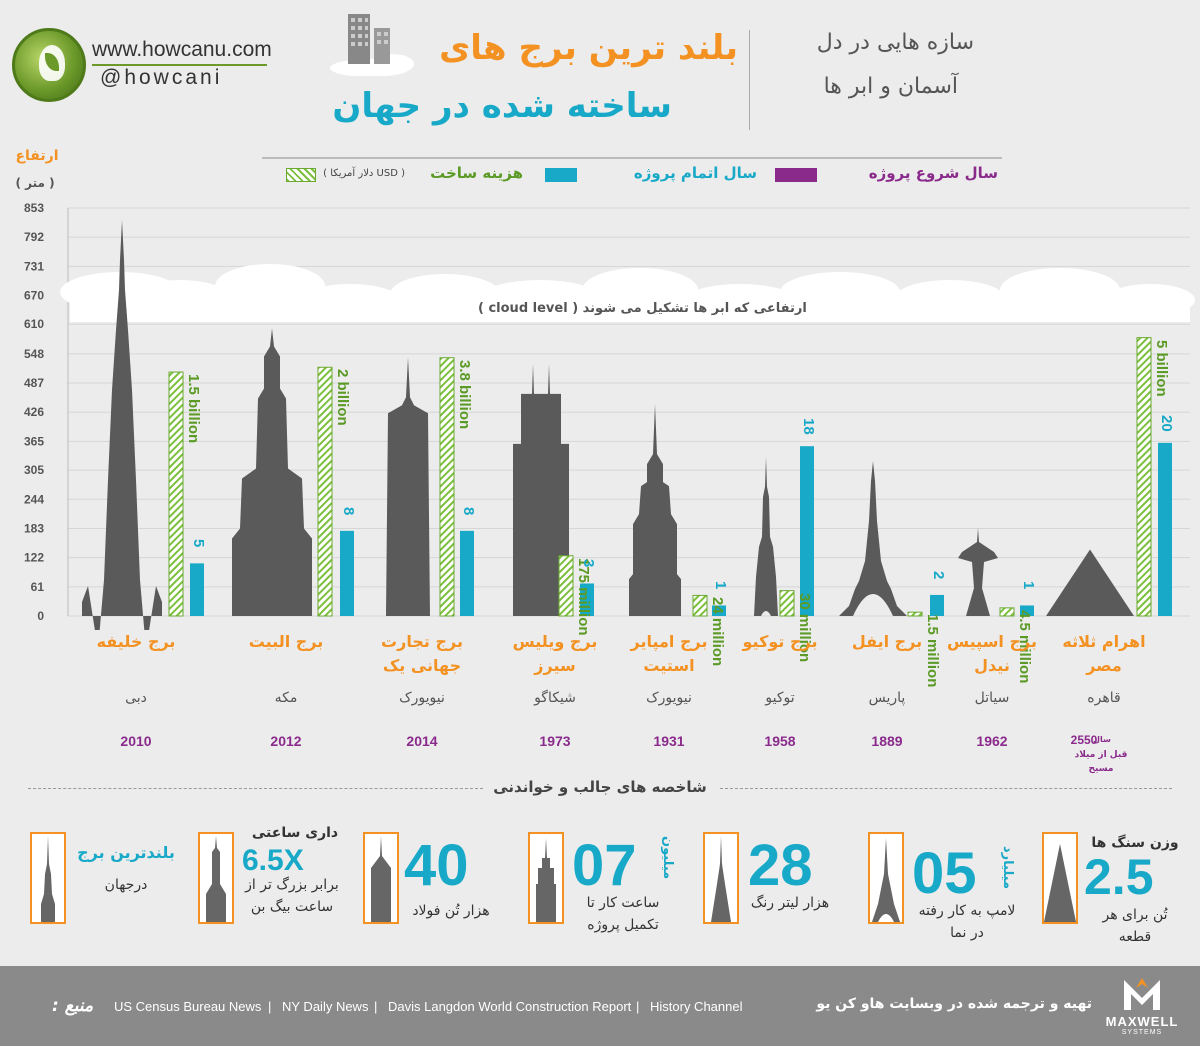 The width and height of the screenshot is (1200, 1046). What do you see at coordinates (193, 409) in the screenshot?
I see `cost-value-label: 1.5 billion` at bounding box center [193, 409].